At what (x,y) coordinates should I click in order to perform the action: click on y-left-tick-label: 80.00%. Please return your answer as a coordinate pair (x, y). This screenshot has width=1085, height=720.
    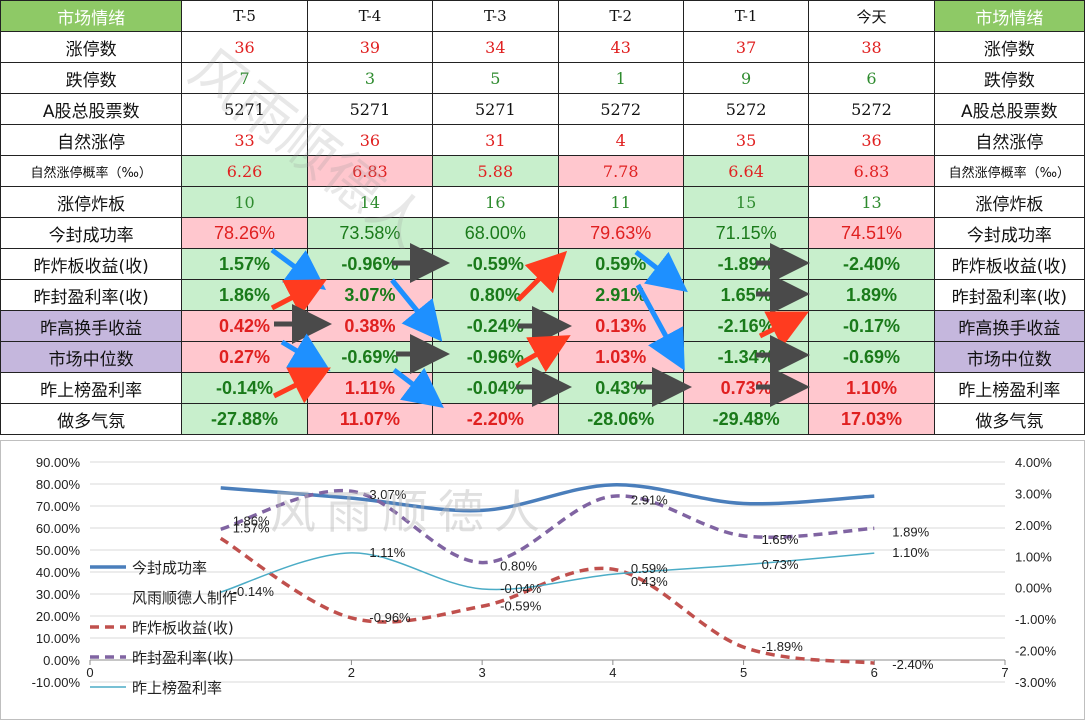
    Looking at the image, I should click on (58, 484).